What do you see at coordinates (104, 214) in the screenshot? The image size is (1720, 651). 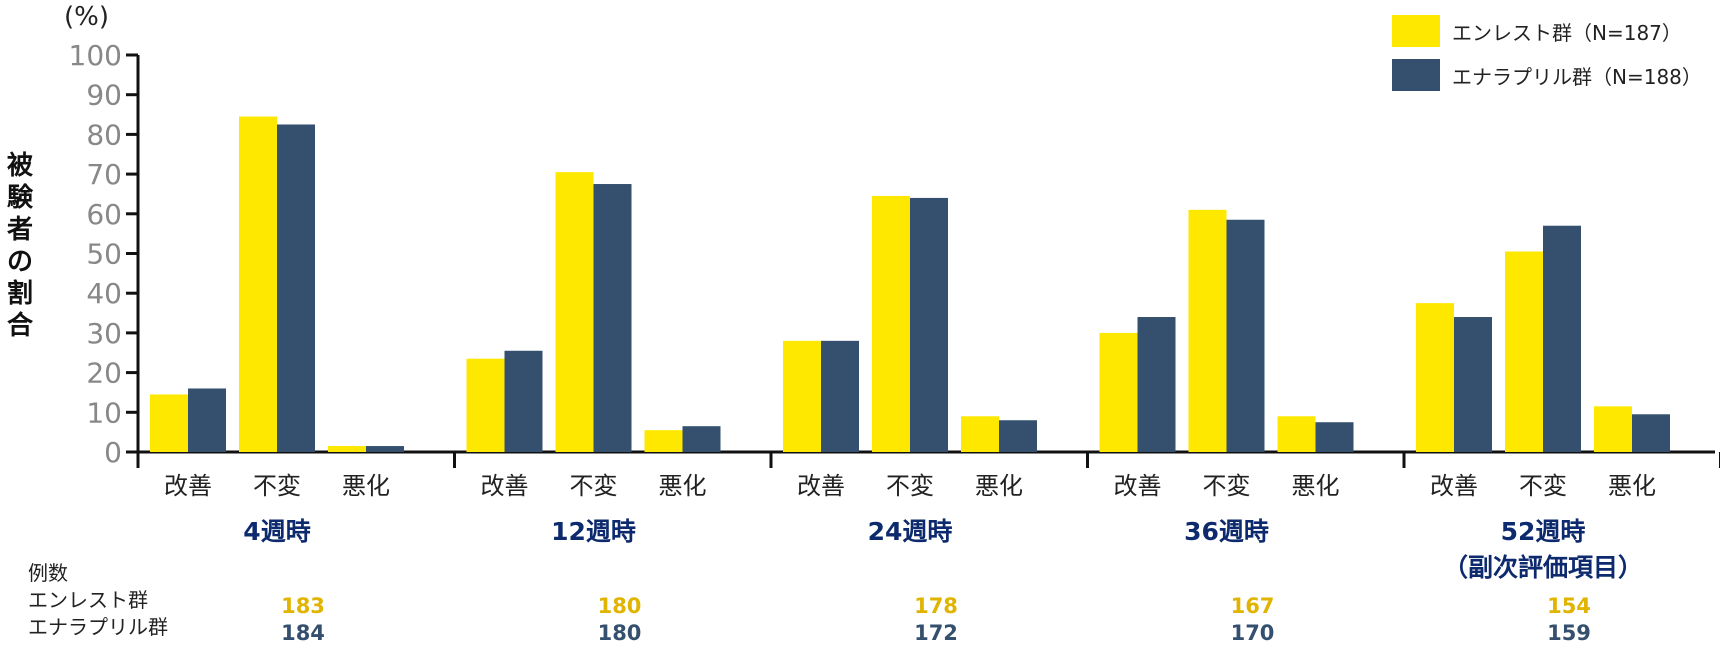 I see `y-tick-label: 60` at bounding box center [104, 214].